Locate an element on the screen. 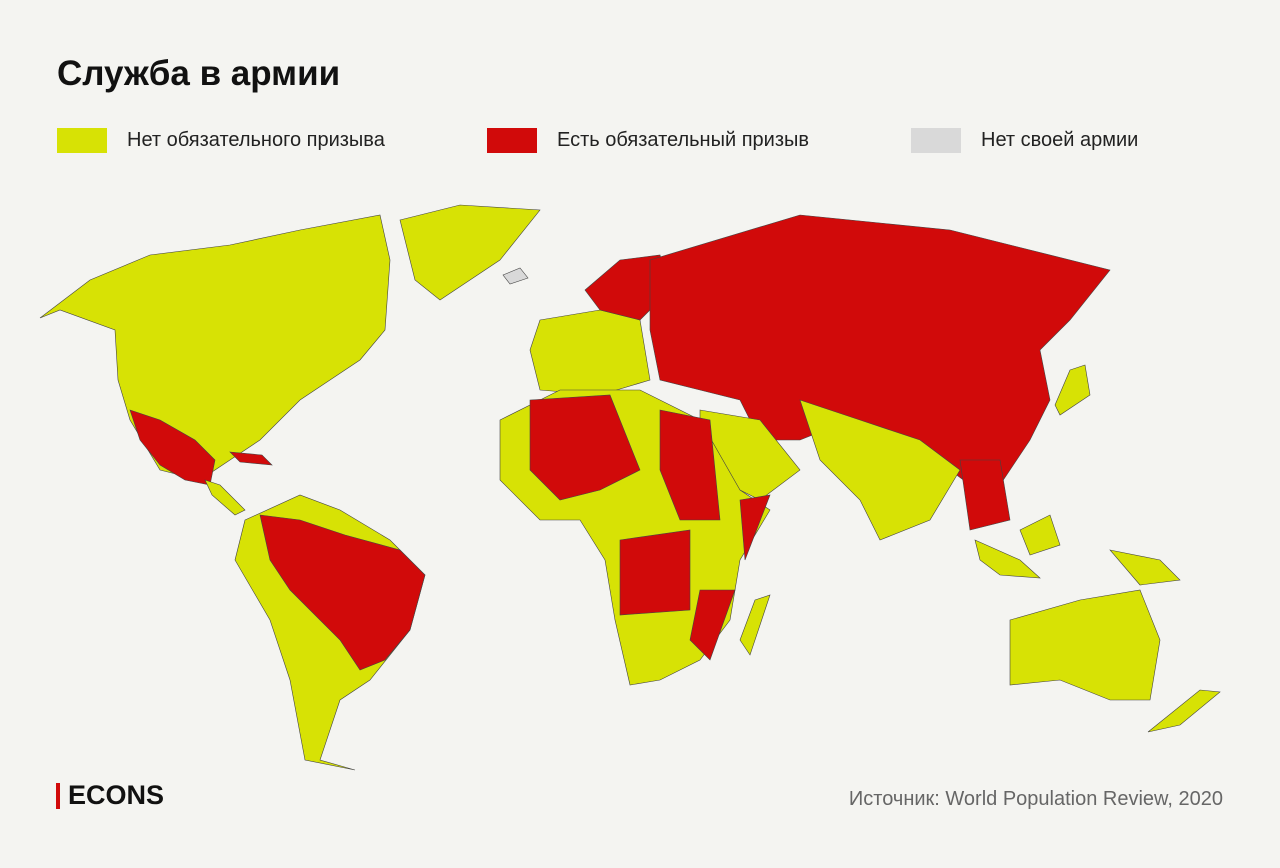 The height and width of the screenshot is (868, 1280). legend-item: Нет обязательного призыва is located at coordinates (221, 140).